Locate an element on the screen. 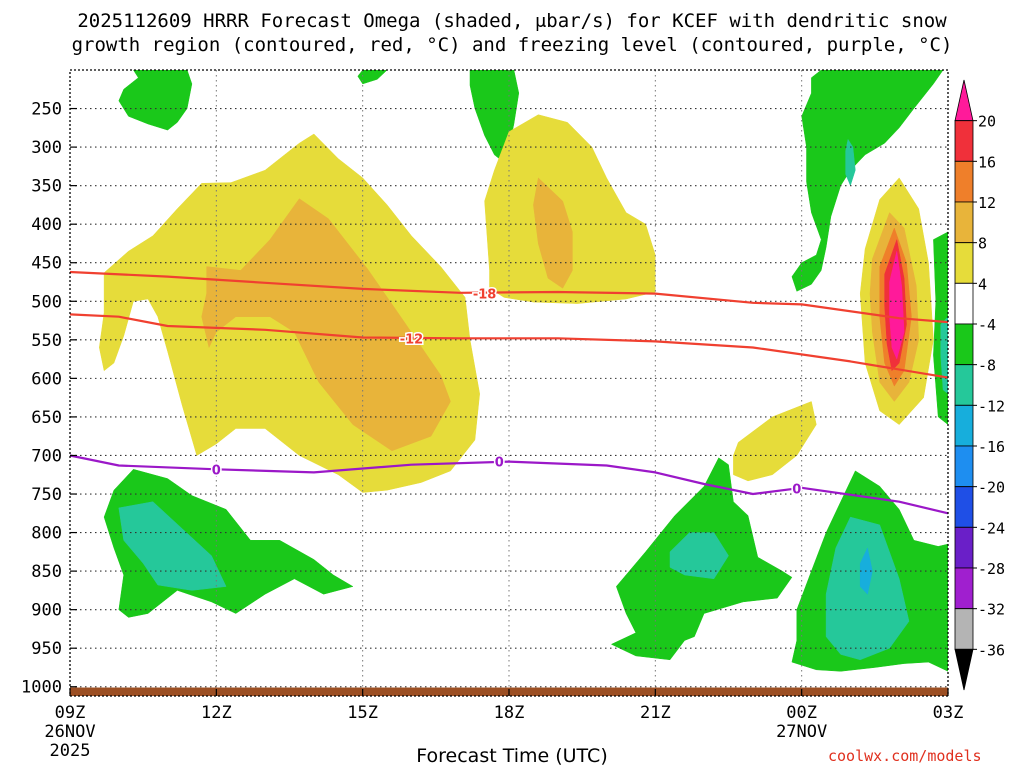  colorbar-label--28: -28 is located at coordinates (991, 569).